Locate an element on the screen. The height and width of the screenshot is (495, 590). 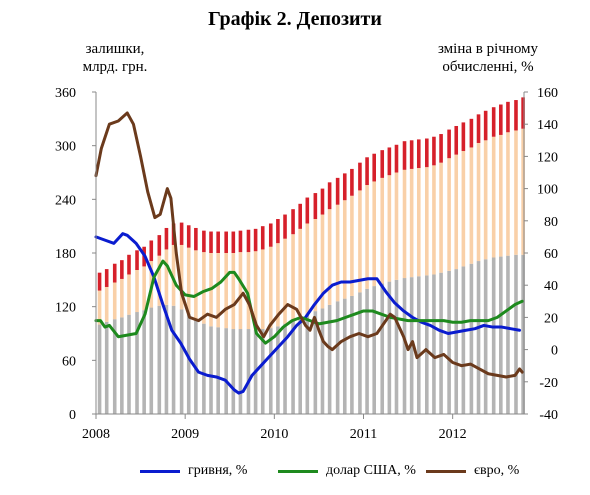
legend-label-uah: гривня, % is located at coordinates (218, 470).